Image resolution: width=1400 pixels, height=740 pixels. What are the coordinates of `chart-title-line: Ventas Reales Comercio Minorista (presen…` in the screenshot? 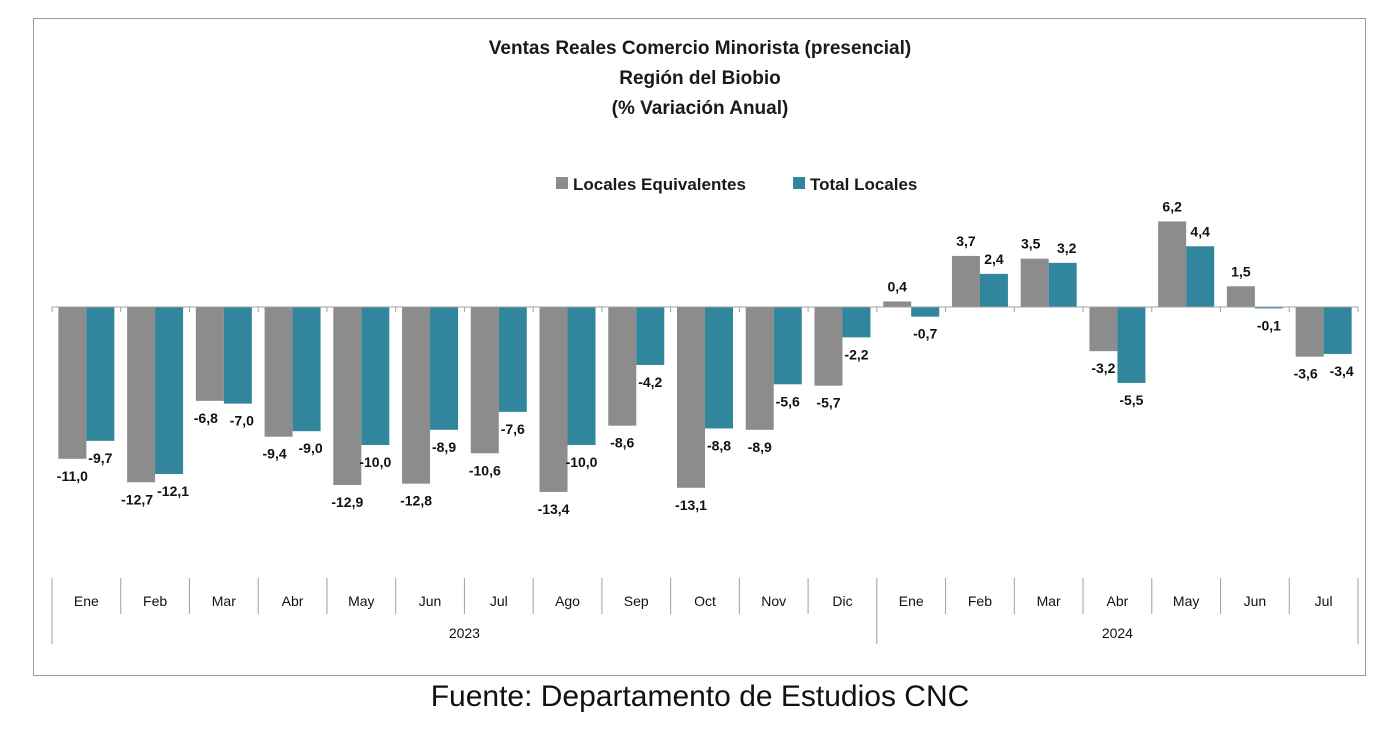 It's located at (700, 48).